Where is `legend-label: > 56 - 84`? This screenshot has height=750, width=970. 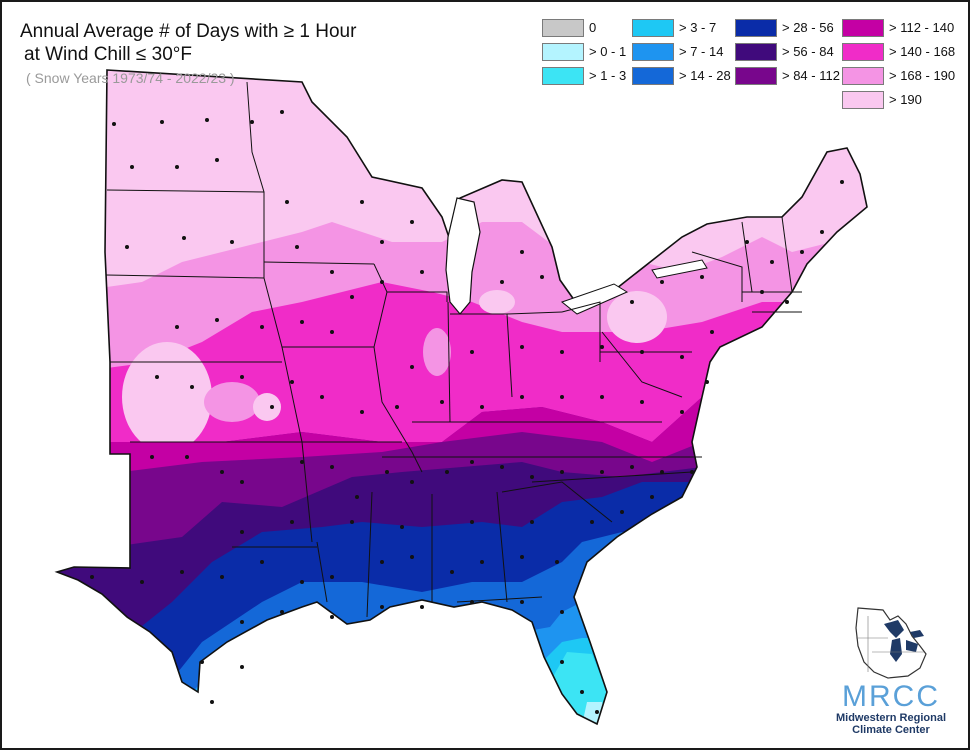
legend-label: > 56 - 84 is located at coordinates (808, 51).